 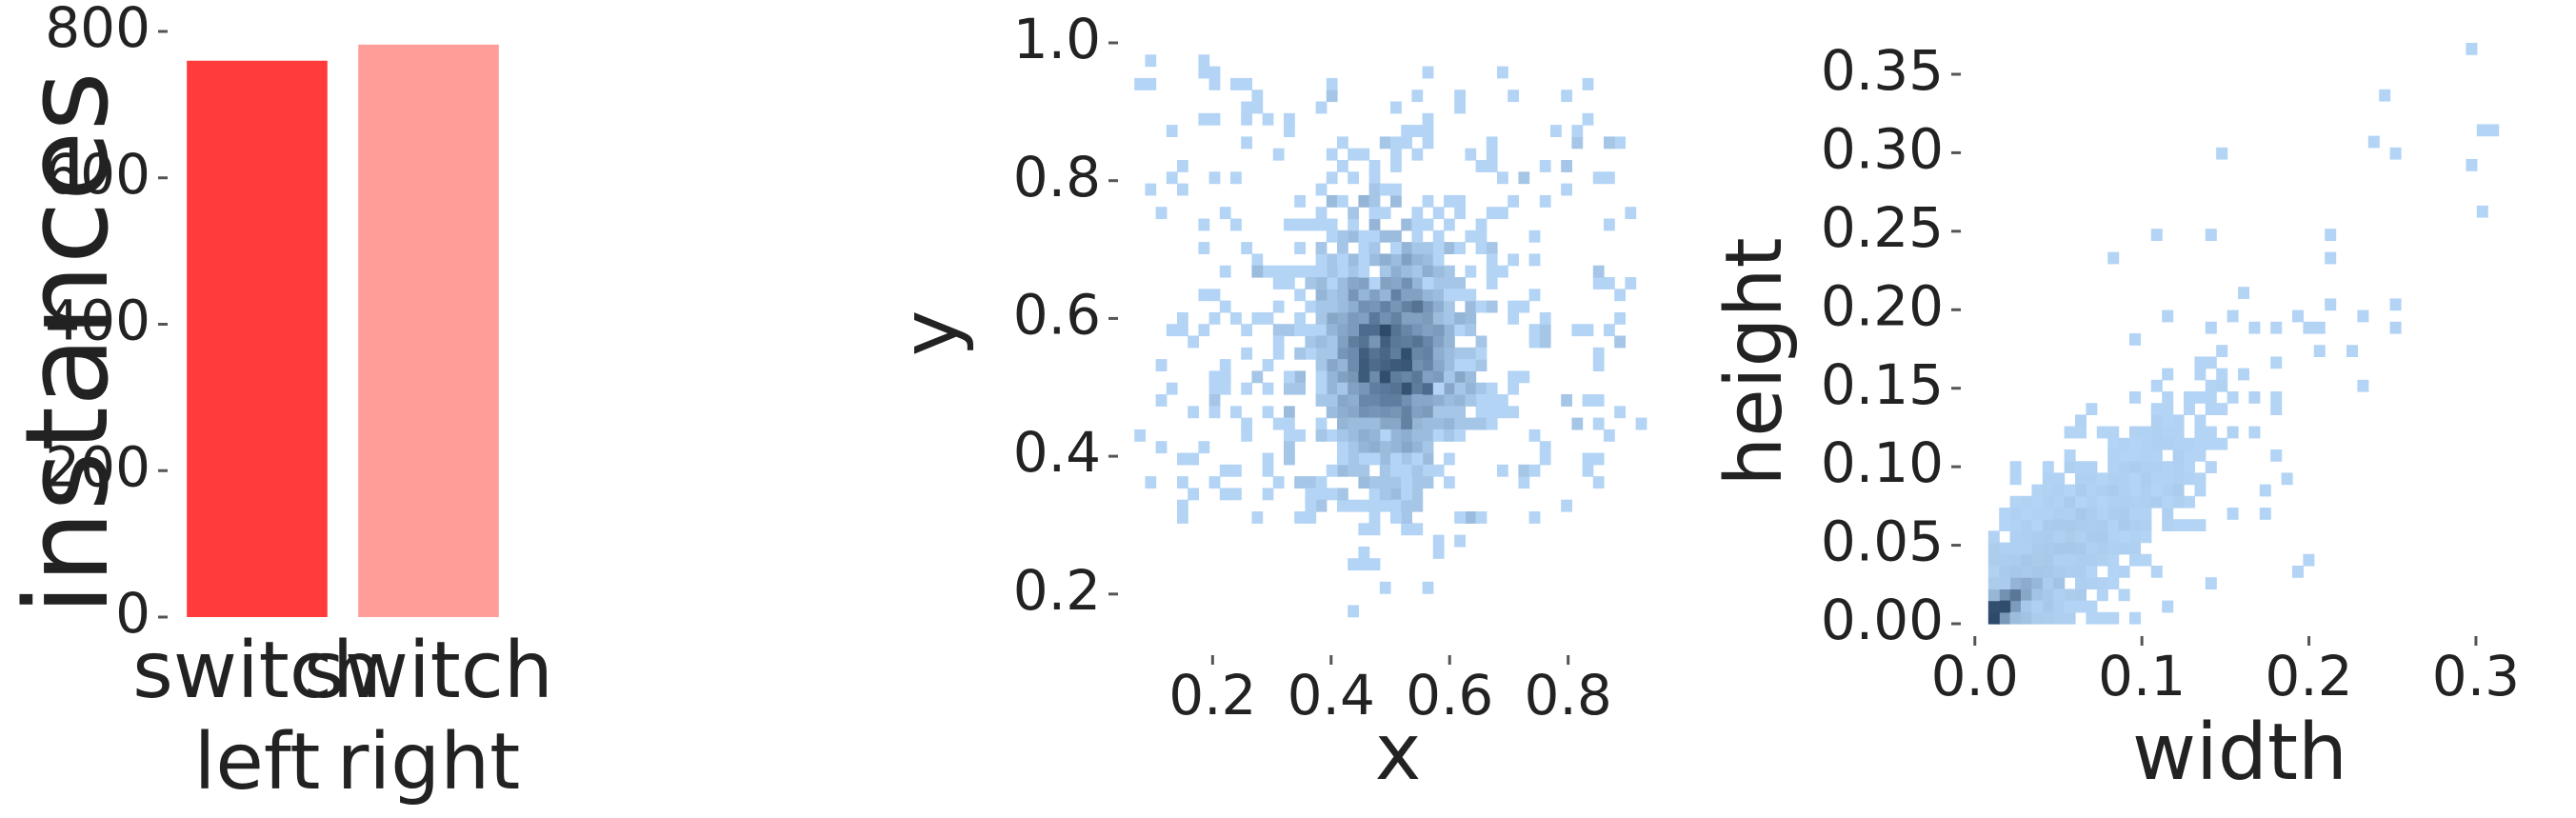 I want to click on x-tick-label: 0.0, so click(x=1975, y=676).